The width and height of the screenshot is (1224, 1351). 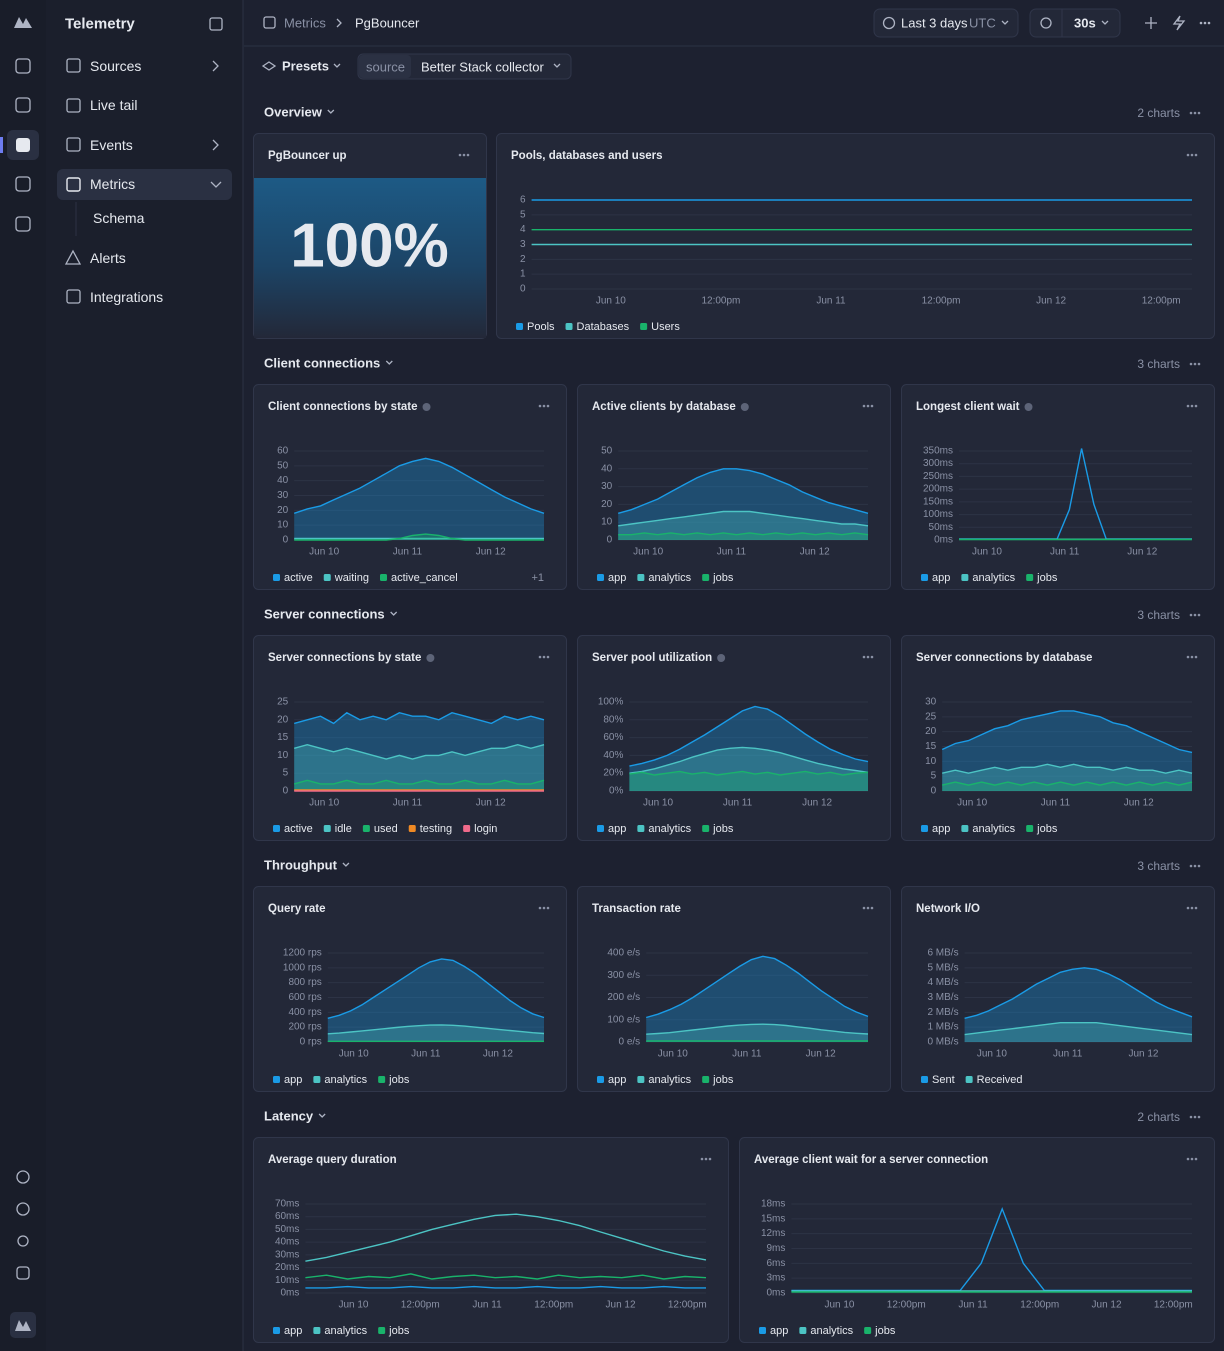 What do you see at coordinates (307, 156) in the screenshot?
I see `chart-title: PgBouncer up` at bounding box center [307, 156].